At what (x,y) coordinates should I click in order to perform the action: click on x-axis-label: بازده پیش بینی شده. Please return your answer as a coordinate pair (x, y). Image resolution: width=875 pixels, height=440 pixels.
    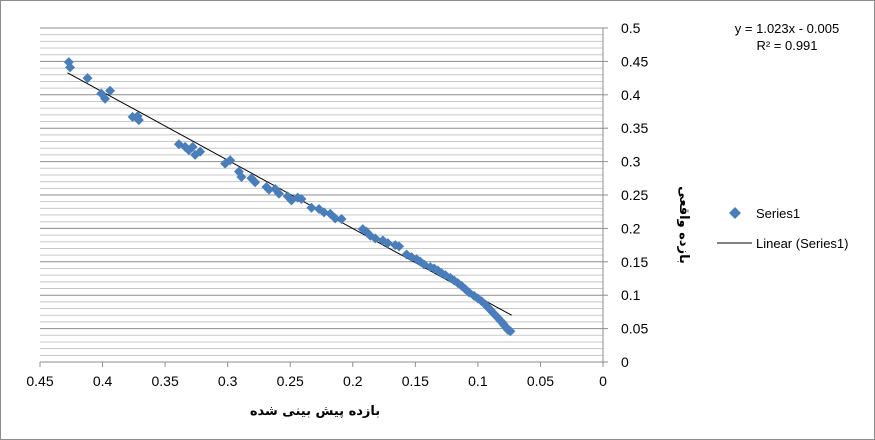
    Looking at the image, I should click on (315, 411).